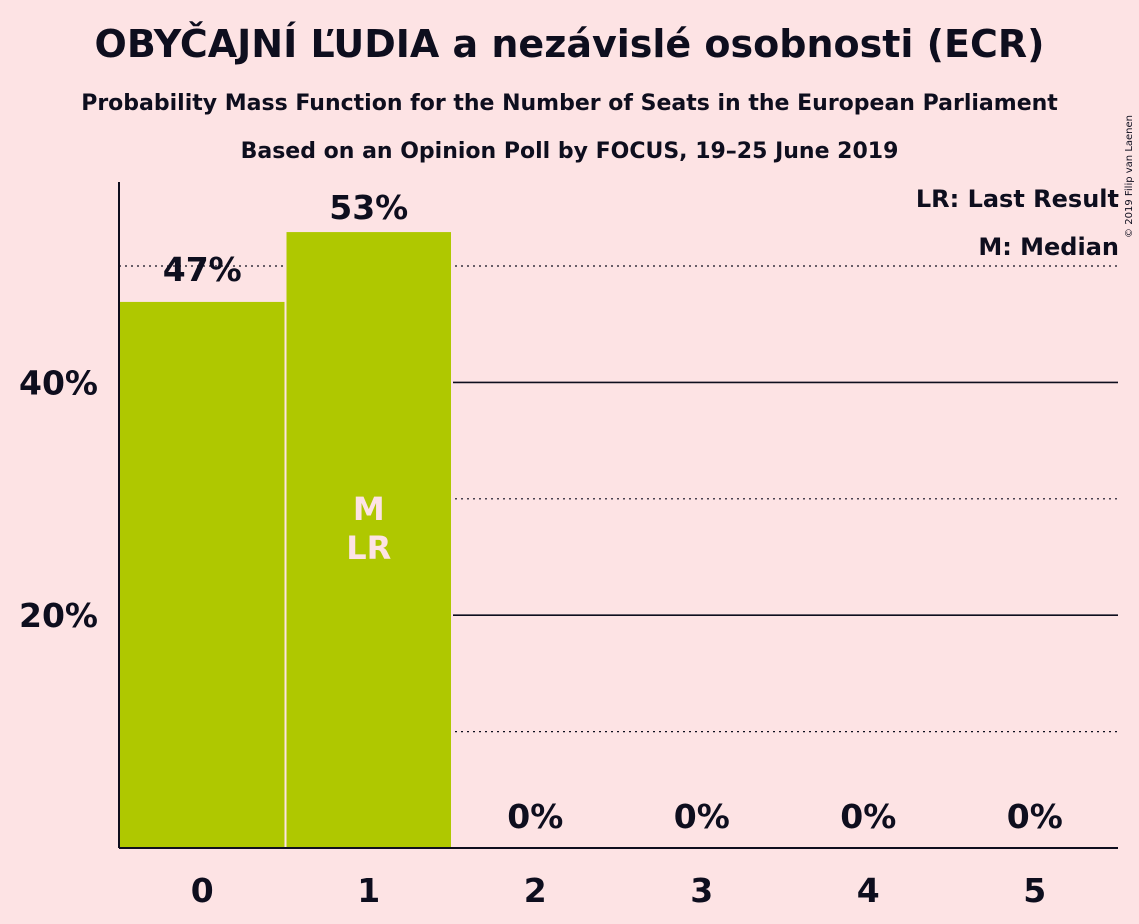 The height and width of the screenshot is (924, 1139). Describe the element at coordinates (368, 890) in the screenshot. I see `x-tick-label: 1` at that location.